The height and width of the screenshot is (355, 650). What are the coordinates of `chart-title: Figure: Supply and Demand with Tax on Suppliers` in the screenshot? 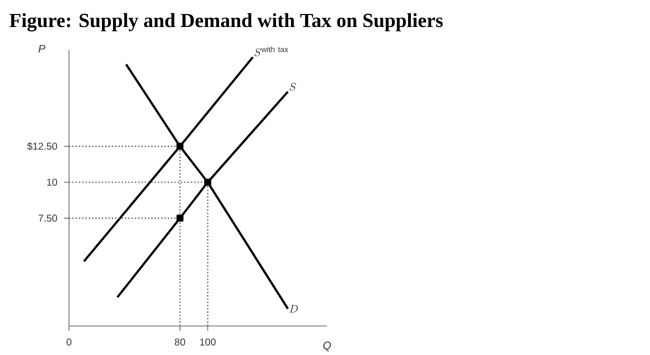 It's located at (226, 22).